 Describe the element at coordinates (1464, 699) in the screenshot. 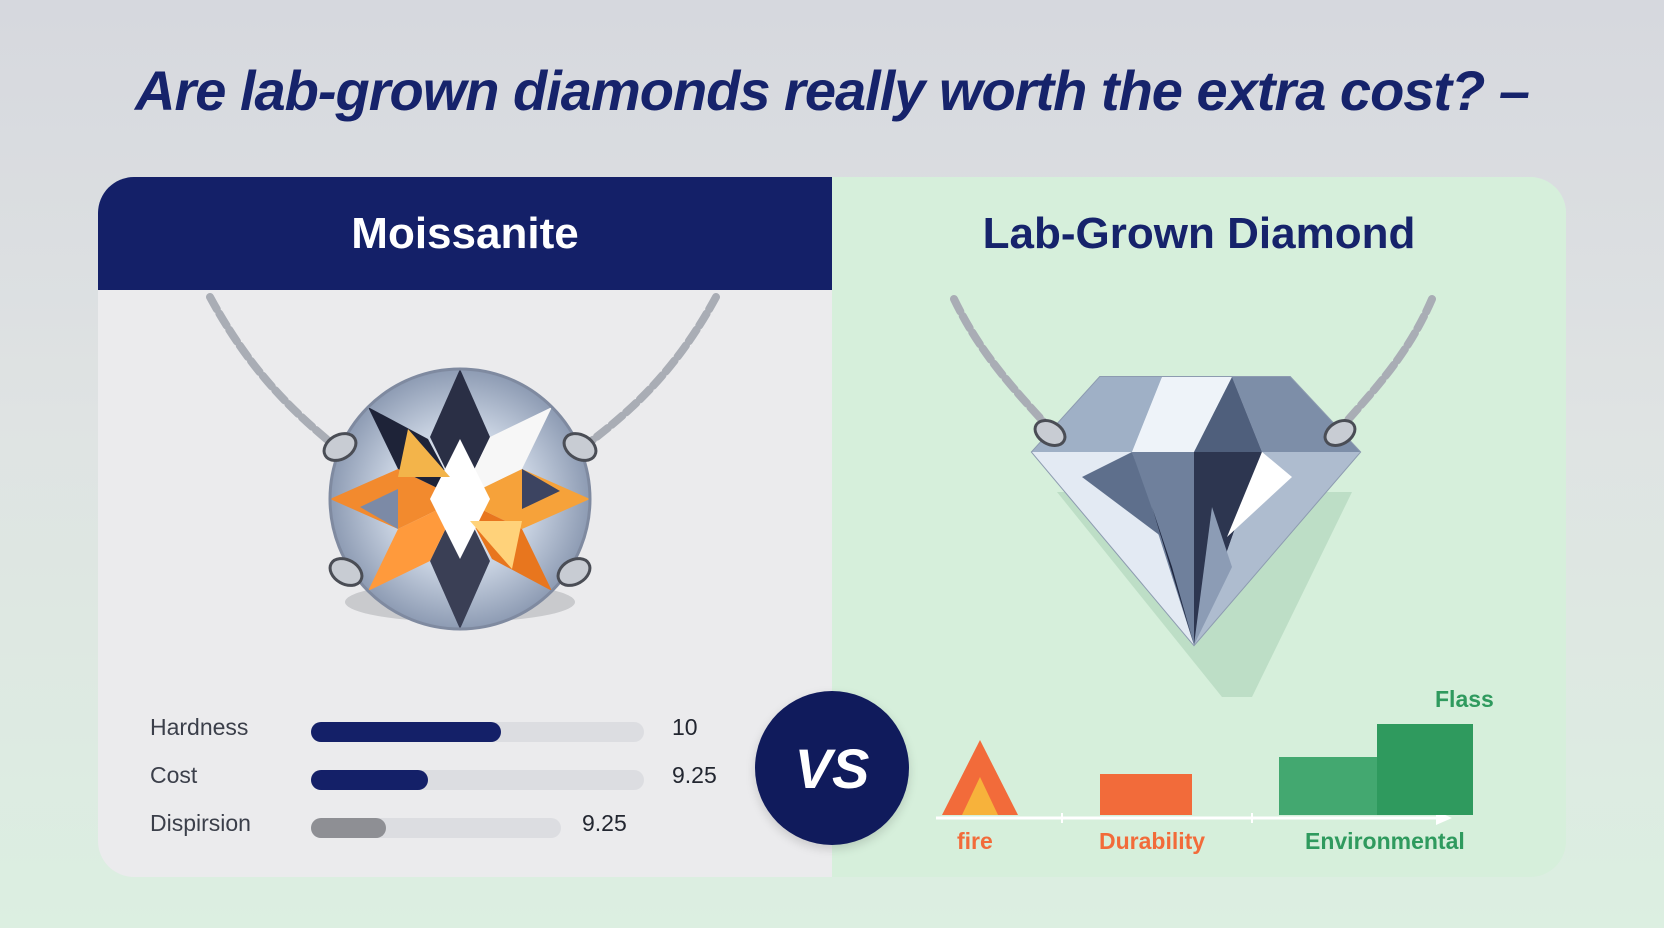

I see `chart-annotation: Flass` at that location.